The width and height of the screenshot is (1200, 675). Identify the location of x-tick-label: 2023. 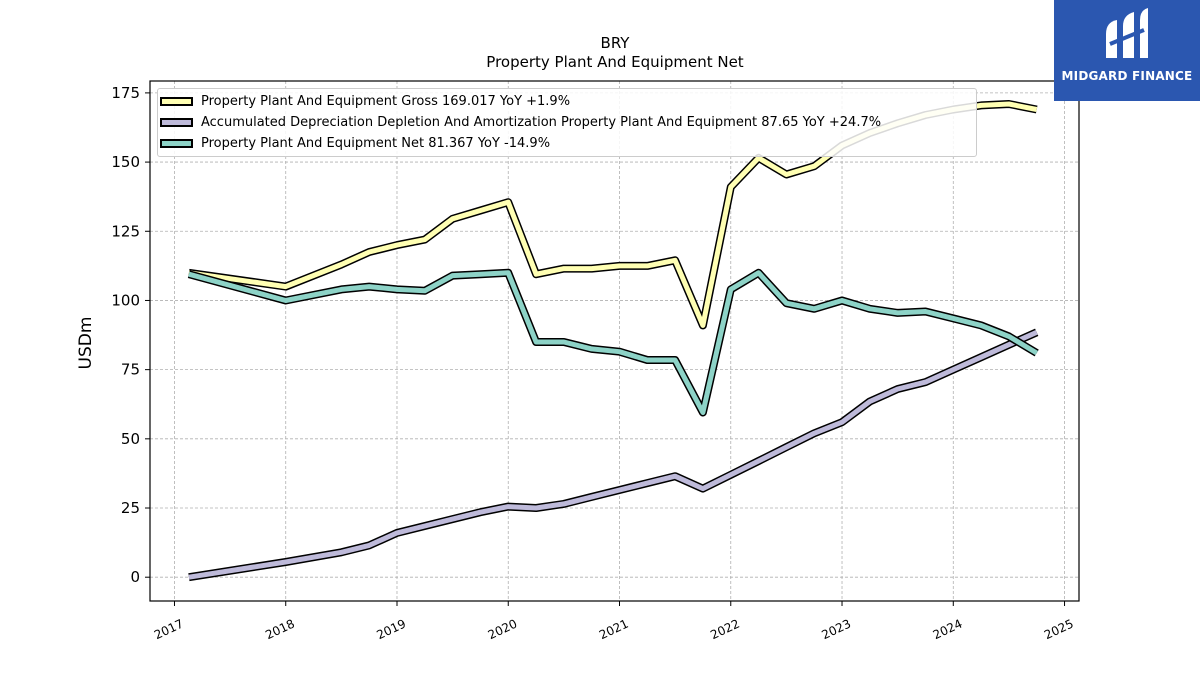
(837, 630).